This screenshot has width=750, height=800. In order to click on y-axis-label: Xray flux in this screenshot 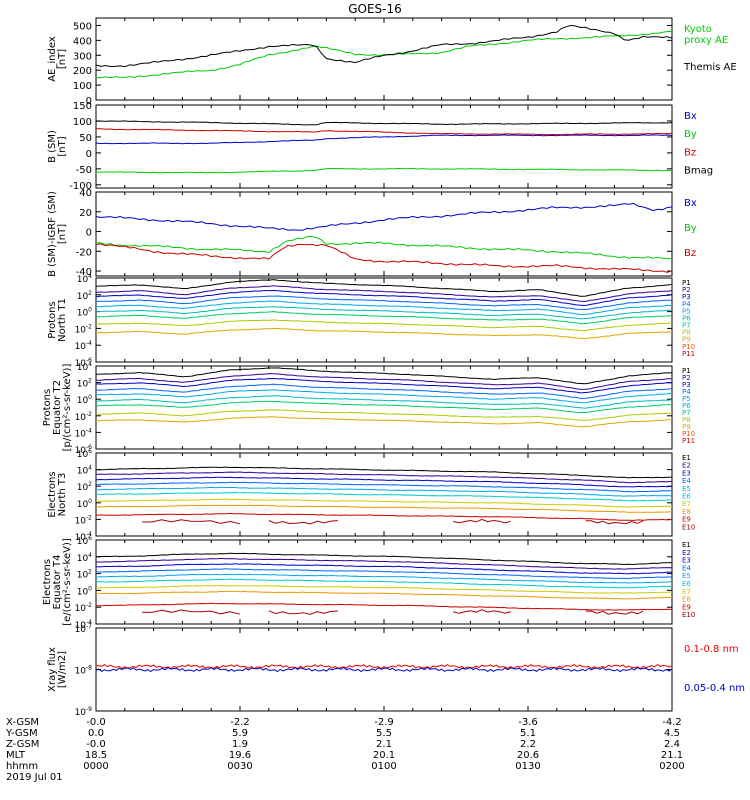, I will do `click(52, 669)`.